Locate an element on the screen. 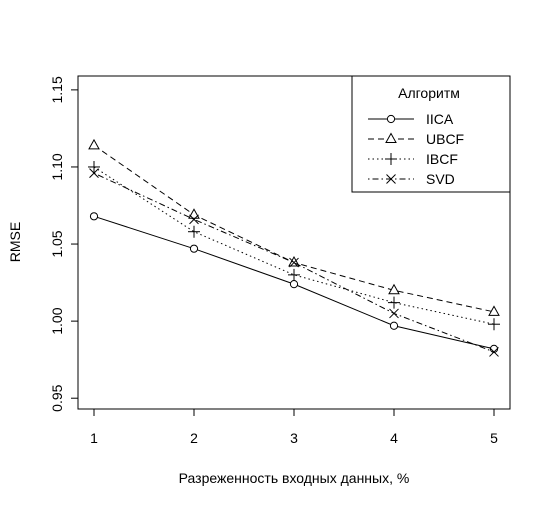 Image resolution: width=549 pixels, height=507 pixels. legend-item-ubcf: UBCF is located at coordinates (416, 139).